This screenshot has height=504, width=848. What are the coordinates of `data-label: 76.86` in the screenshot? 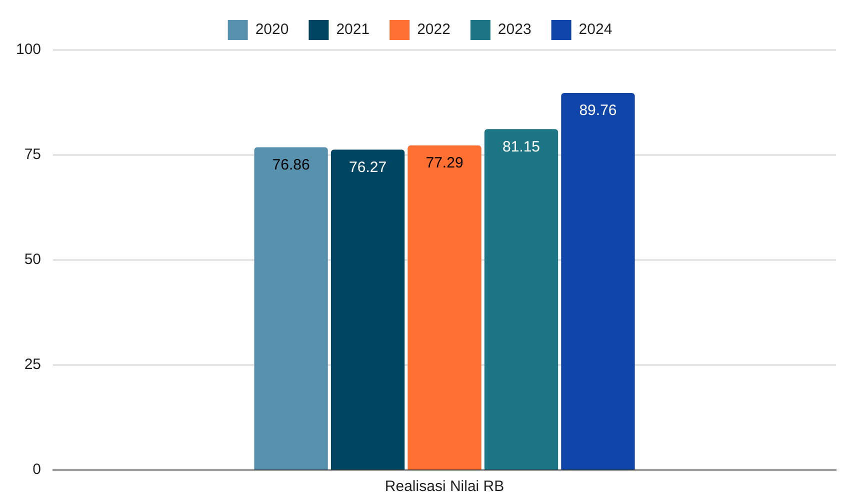 It's located at (291, 165).